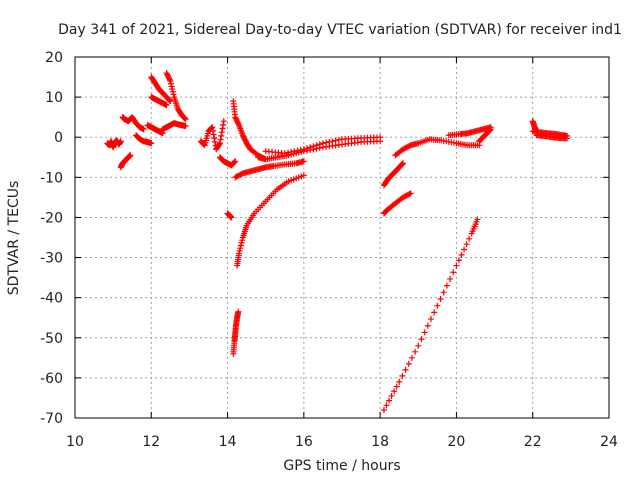 This screenshot has height=480, width=640. What do you see at coordinates (159, 101) in the screenshot?
I see `series-arc-g` at bounding box center [159, 101].